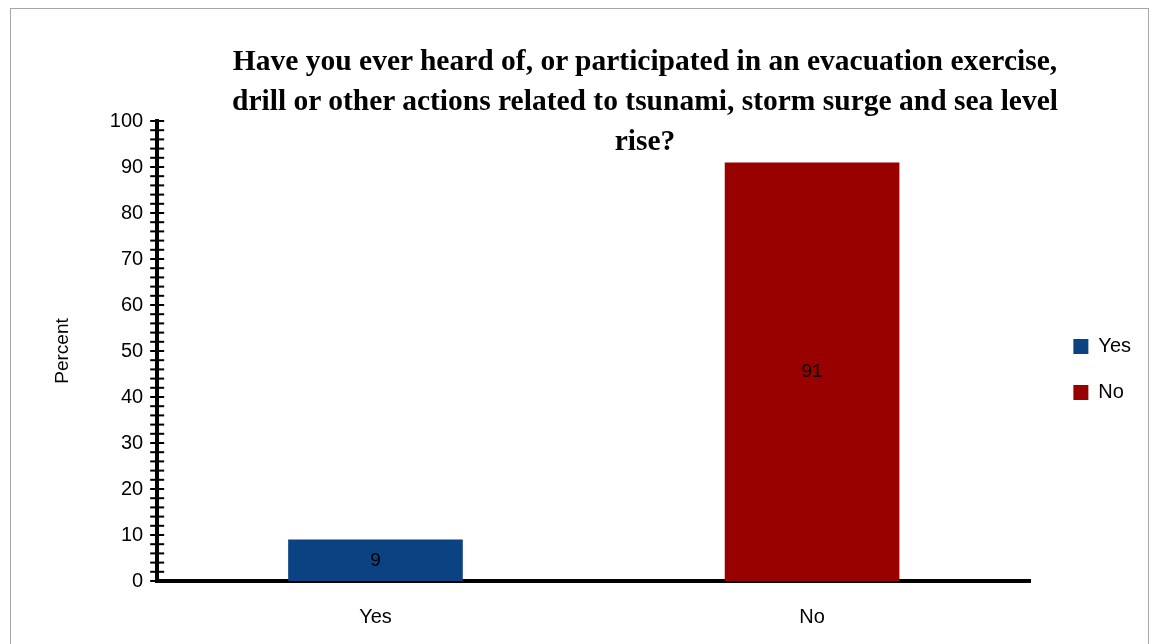  What do you see at coordinates (1111, 391) in the screenshot?
I see `legend-label: No` at bounding box center [1111, 391].